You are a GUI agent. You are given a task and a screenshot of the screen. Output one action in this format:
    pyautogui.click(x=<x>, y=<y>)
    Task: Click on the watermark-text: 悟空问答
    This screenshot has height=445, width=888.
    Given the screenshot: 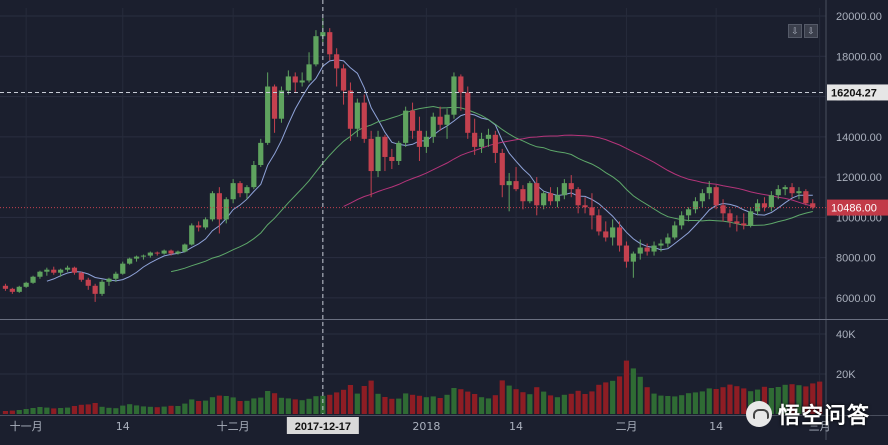 What is the action you would take?
    pyautogui.click(x=823, y=415)
    